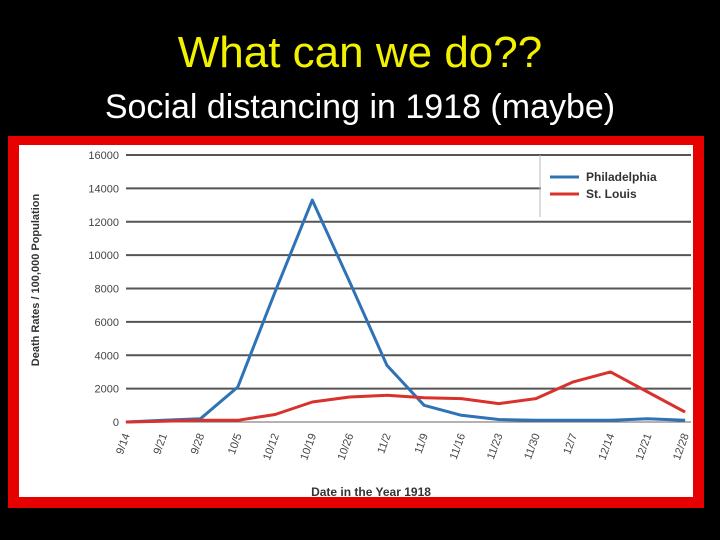 The image size is (720, 540). What do you see at coordinates (160, 444) in the screenshot?
I see `x-tick-label: 9/21` at bounding box center [160, 444].